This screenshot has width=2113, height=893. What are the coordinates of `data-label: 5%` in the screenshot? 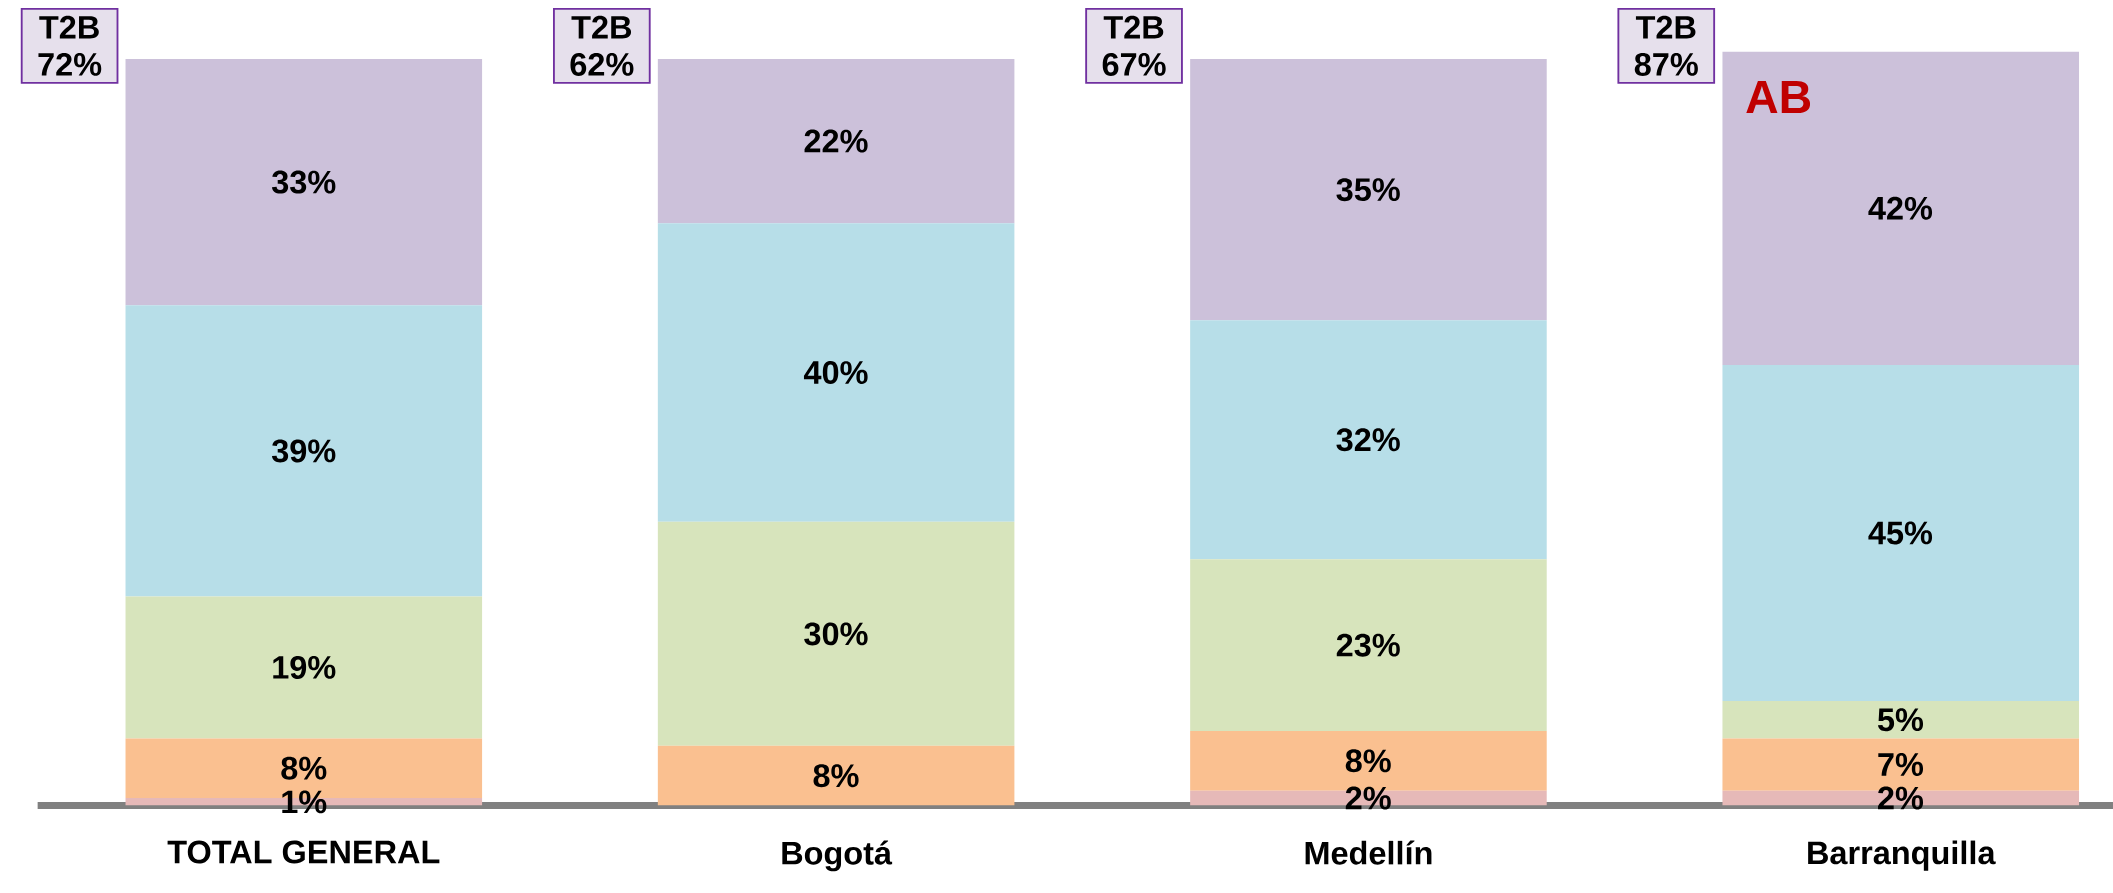 It's located at (1900, 720).